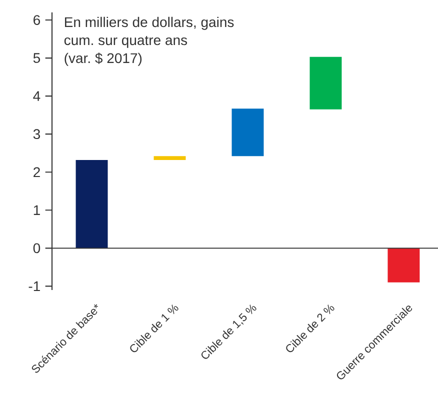  I want to click on y-tick-label: 5, so click(36, 58).